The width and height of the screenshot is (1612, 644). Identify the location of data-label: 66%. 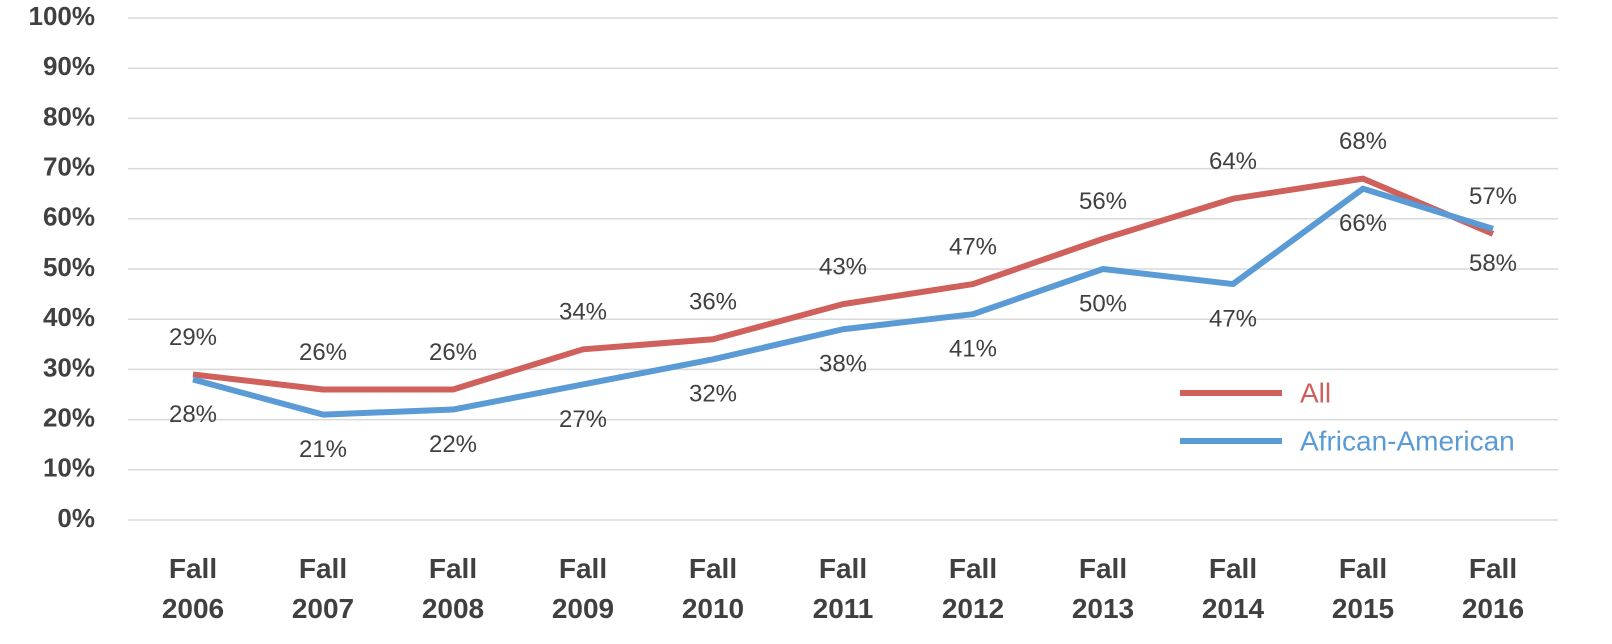
(1363, 223).